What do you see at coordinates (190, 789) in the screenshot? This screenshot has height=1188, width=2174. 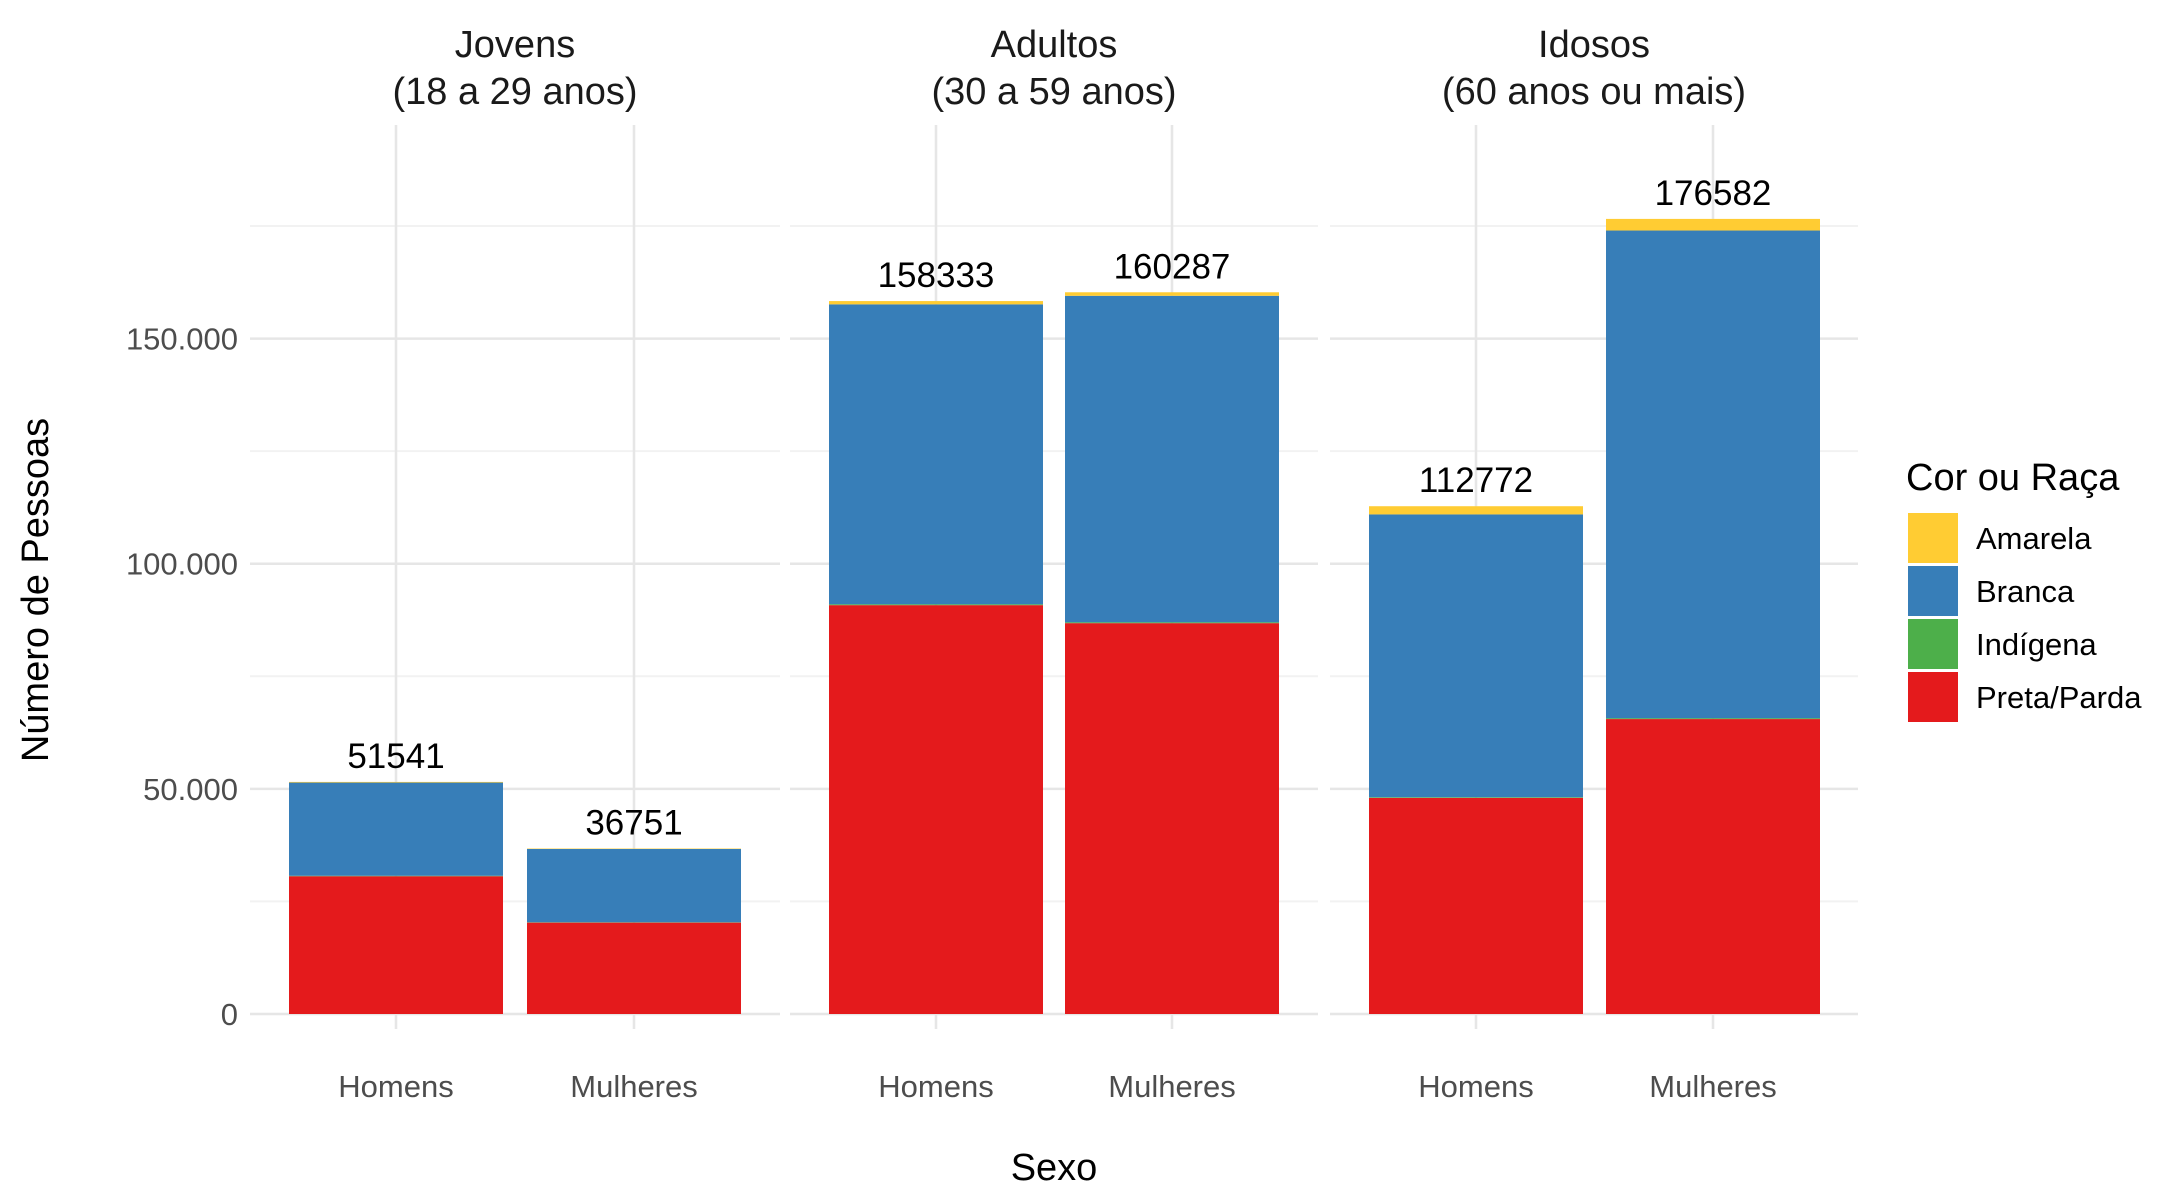 I see `y-tick-label: 50.000` at bounding box center [190, 789].